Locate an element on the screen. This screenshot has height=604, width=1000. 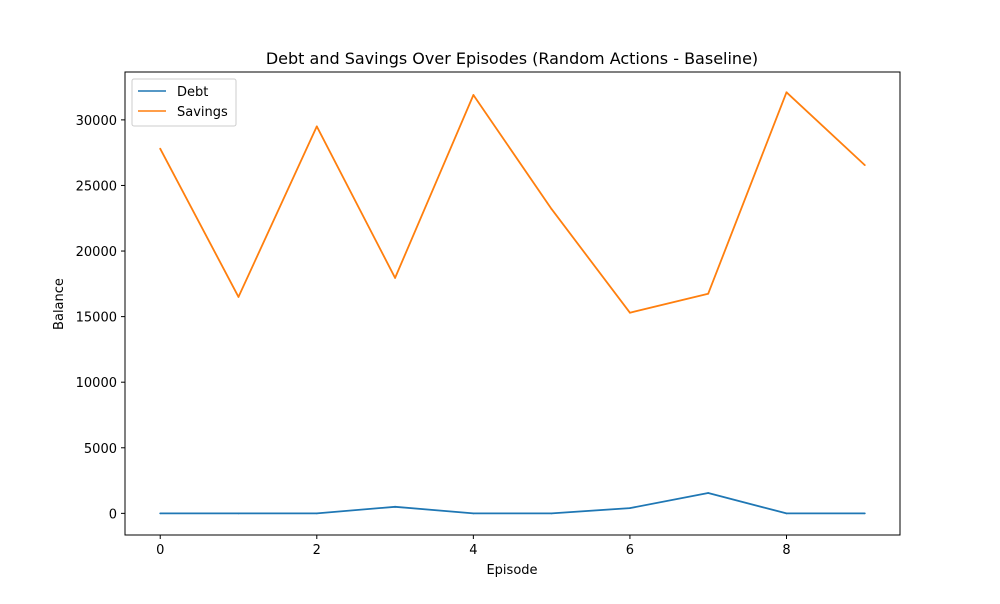
x-tick-label: 6 is located at coordinates (630, 550).